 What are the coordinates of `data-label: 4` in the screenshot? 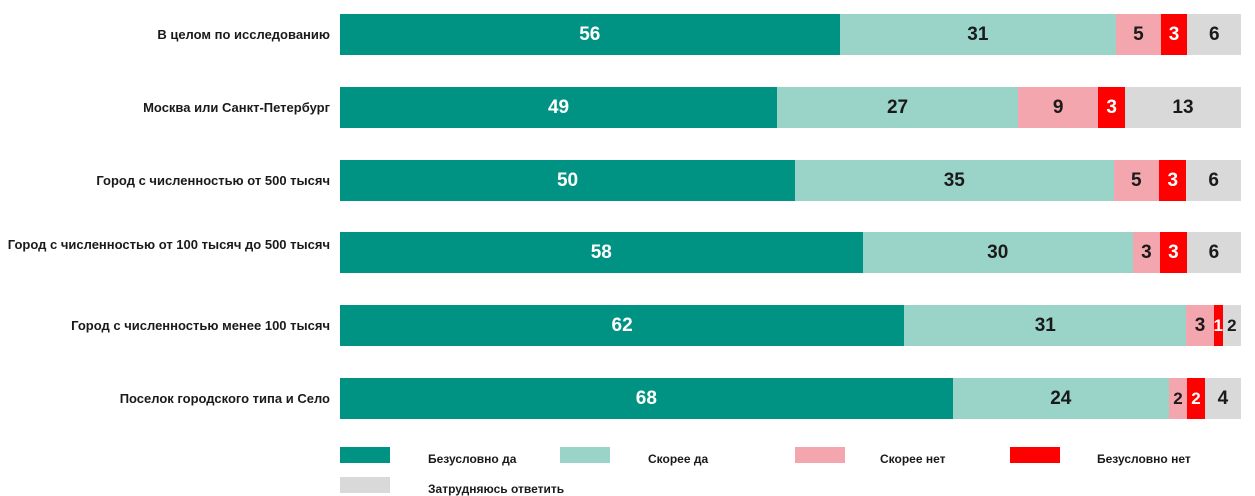 It's located at (1223, 398).